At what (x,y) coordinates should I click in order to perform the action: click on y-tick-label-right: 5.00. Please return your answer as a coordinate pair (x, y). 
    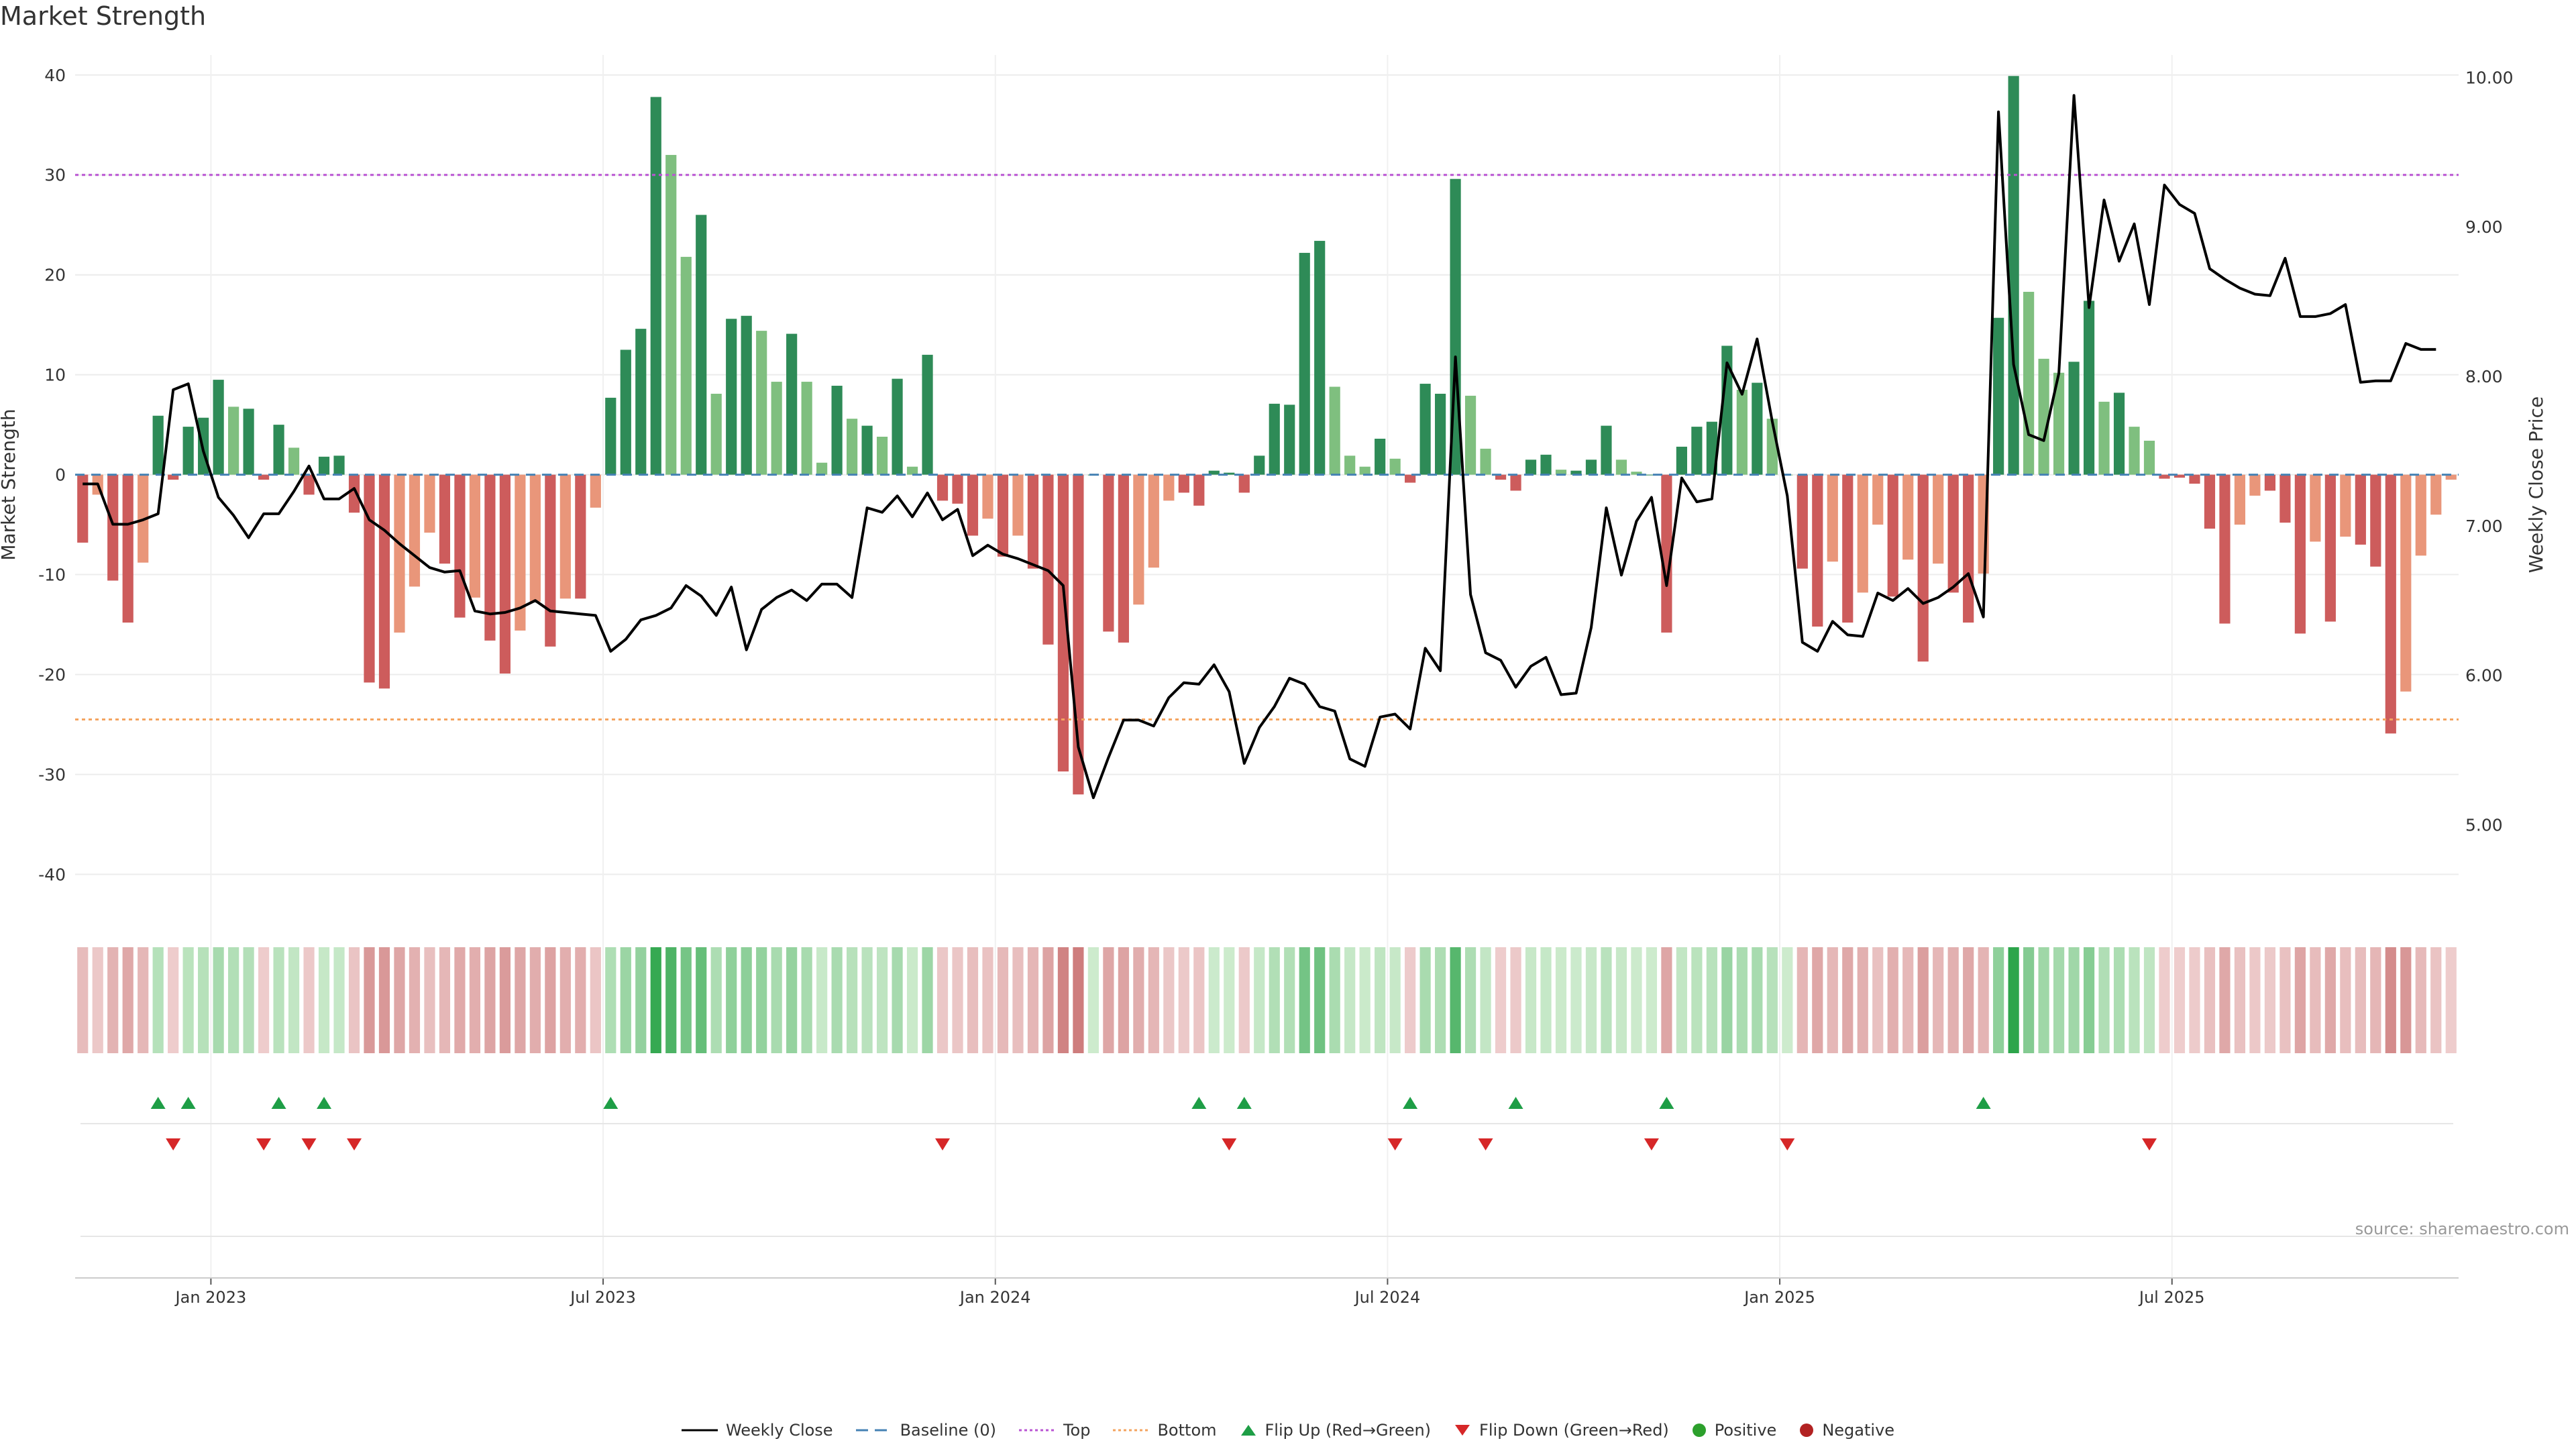
    Looking at the image, I should click on (2484, 825).